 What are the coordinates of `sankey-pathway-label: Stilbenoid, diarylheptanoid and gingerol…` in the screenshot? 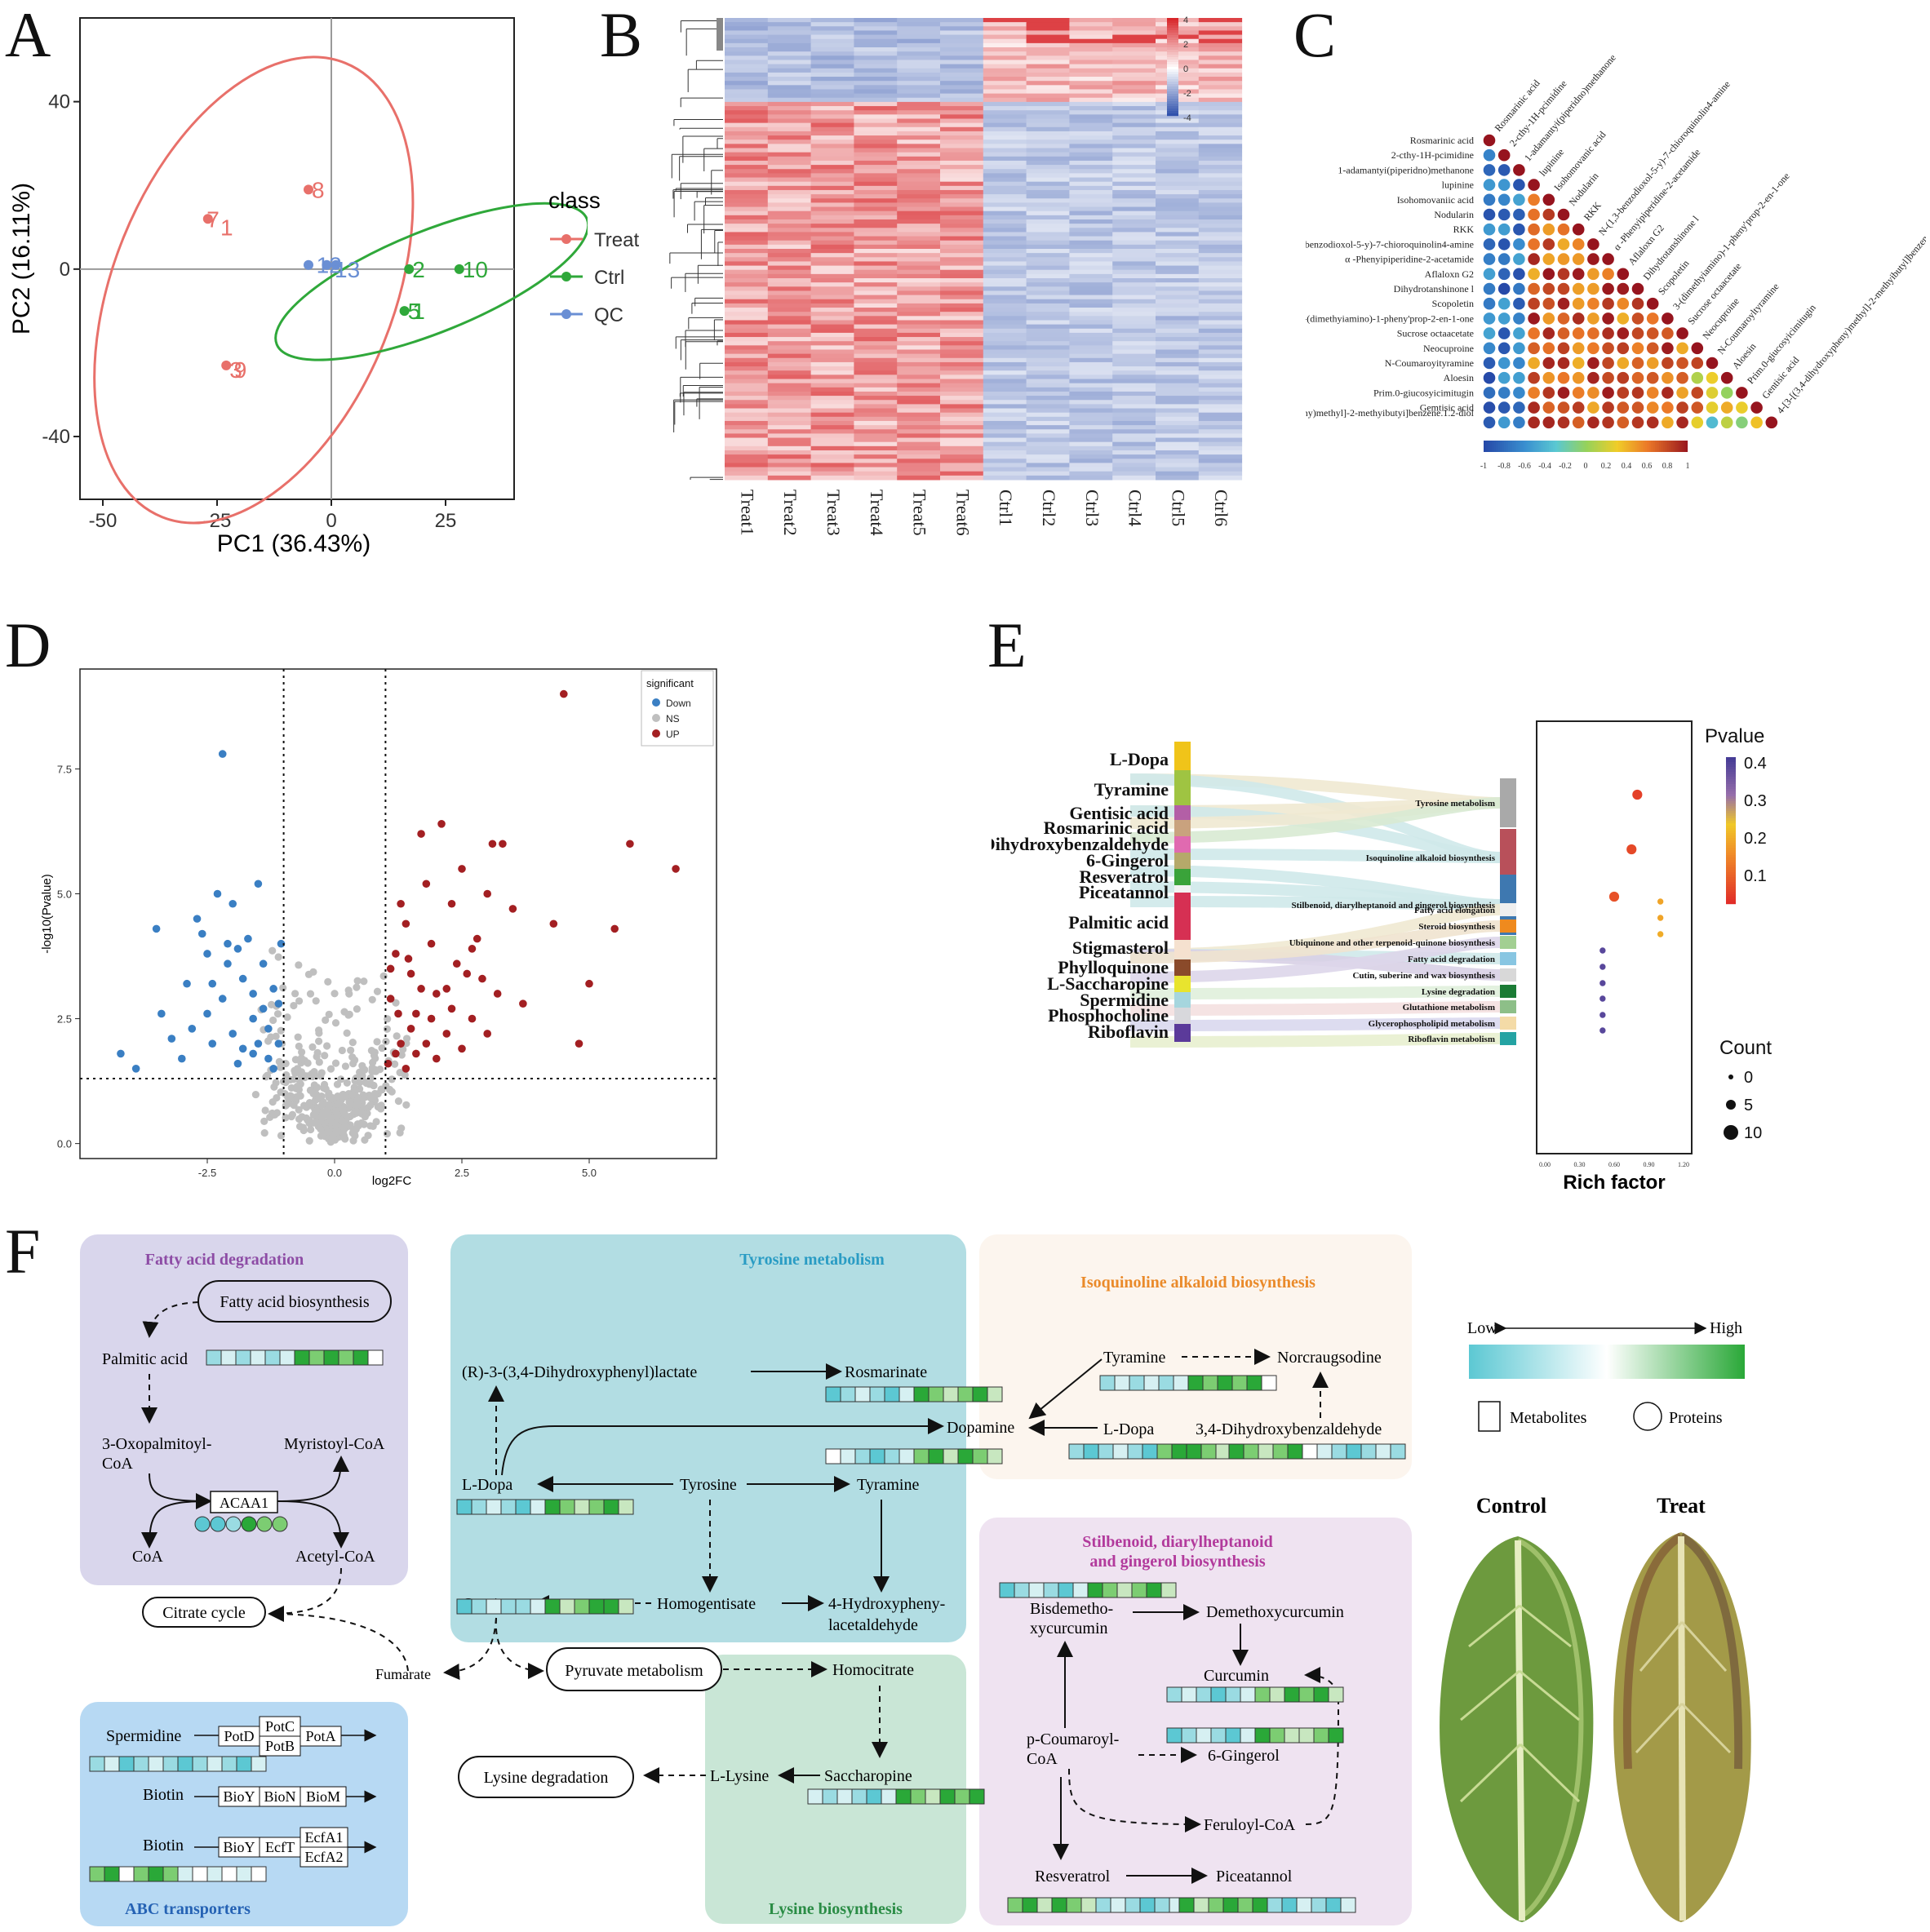 It's located at (1393, 906).